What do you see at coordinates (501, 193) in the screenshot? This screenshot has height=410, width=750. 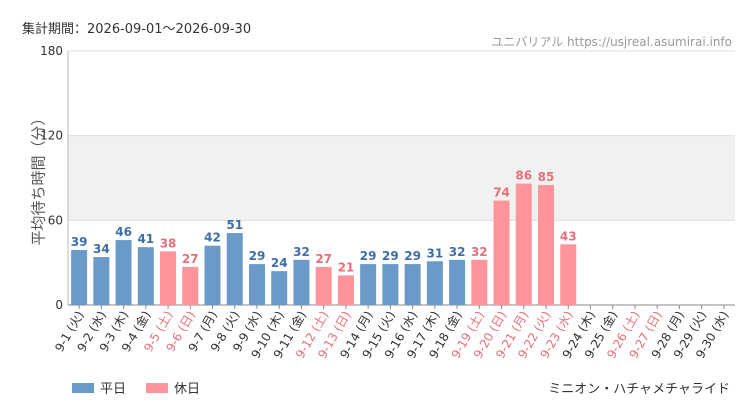 I see `data-label: 74` at bounding box center [501, 193].